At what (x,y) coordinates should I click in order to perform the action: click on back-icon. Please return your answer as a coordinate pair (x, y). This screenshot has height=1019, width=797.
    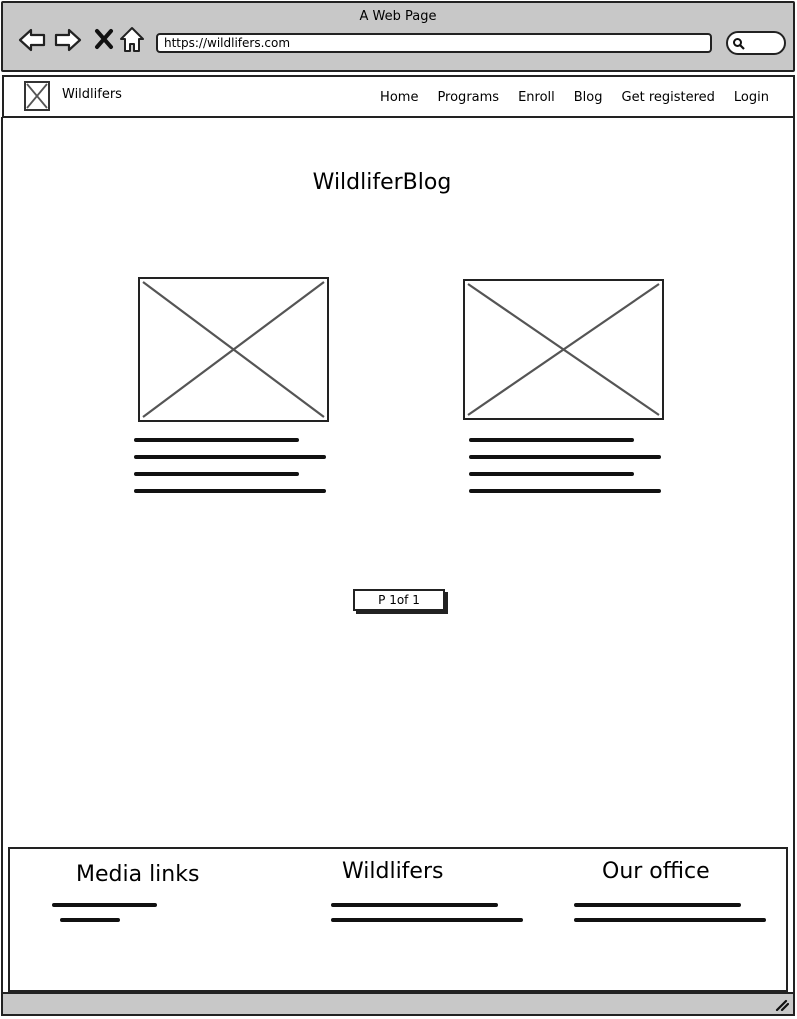
    Looking at the image, I should click on (32, 40).